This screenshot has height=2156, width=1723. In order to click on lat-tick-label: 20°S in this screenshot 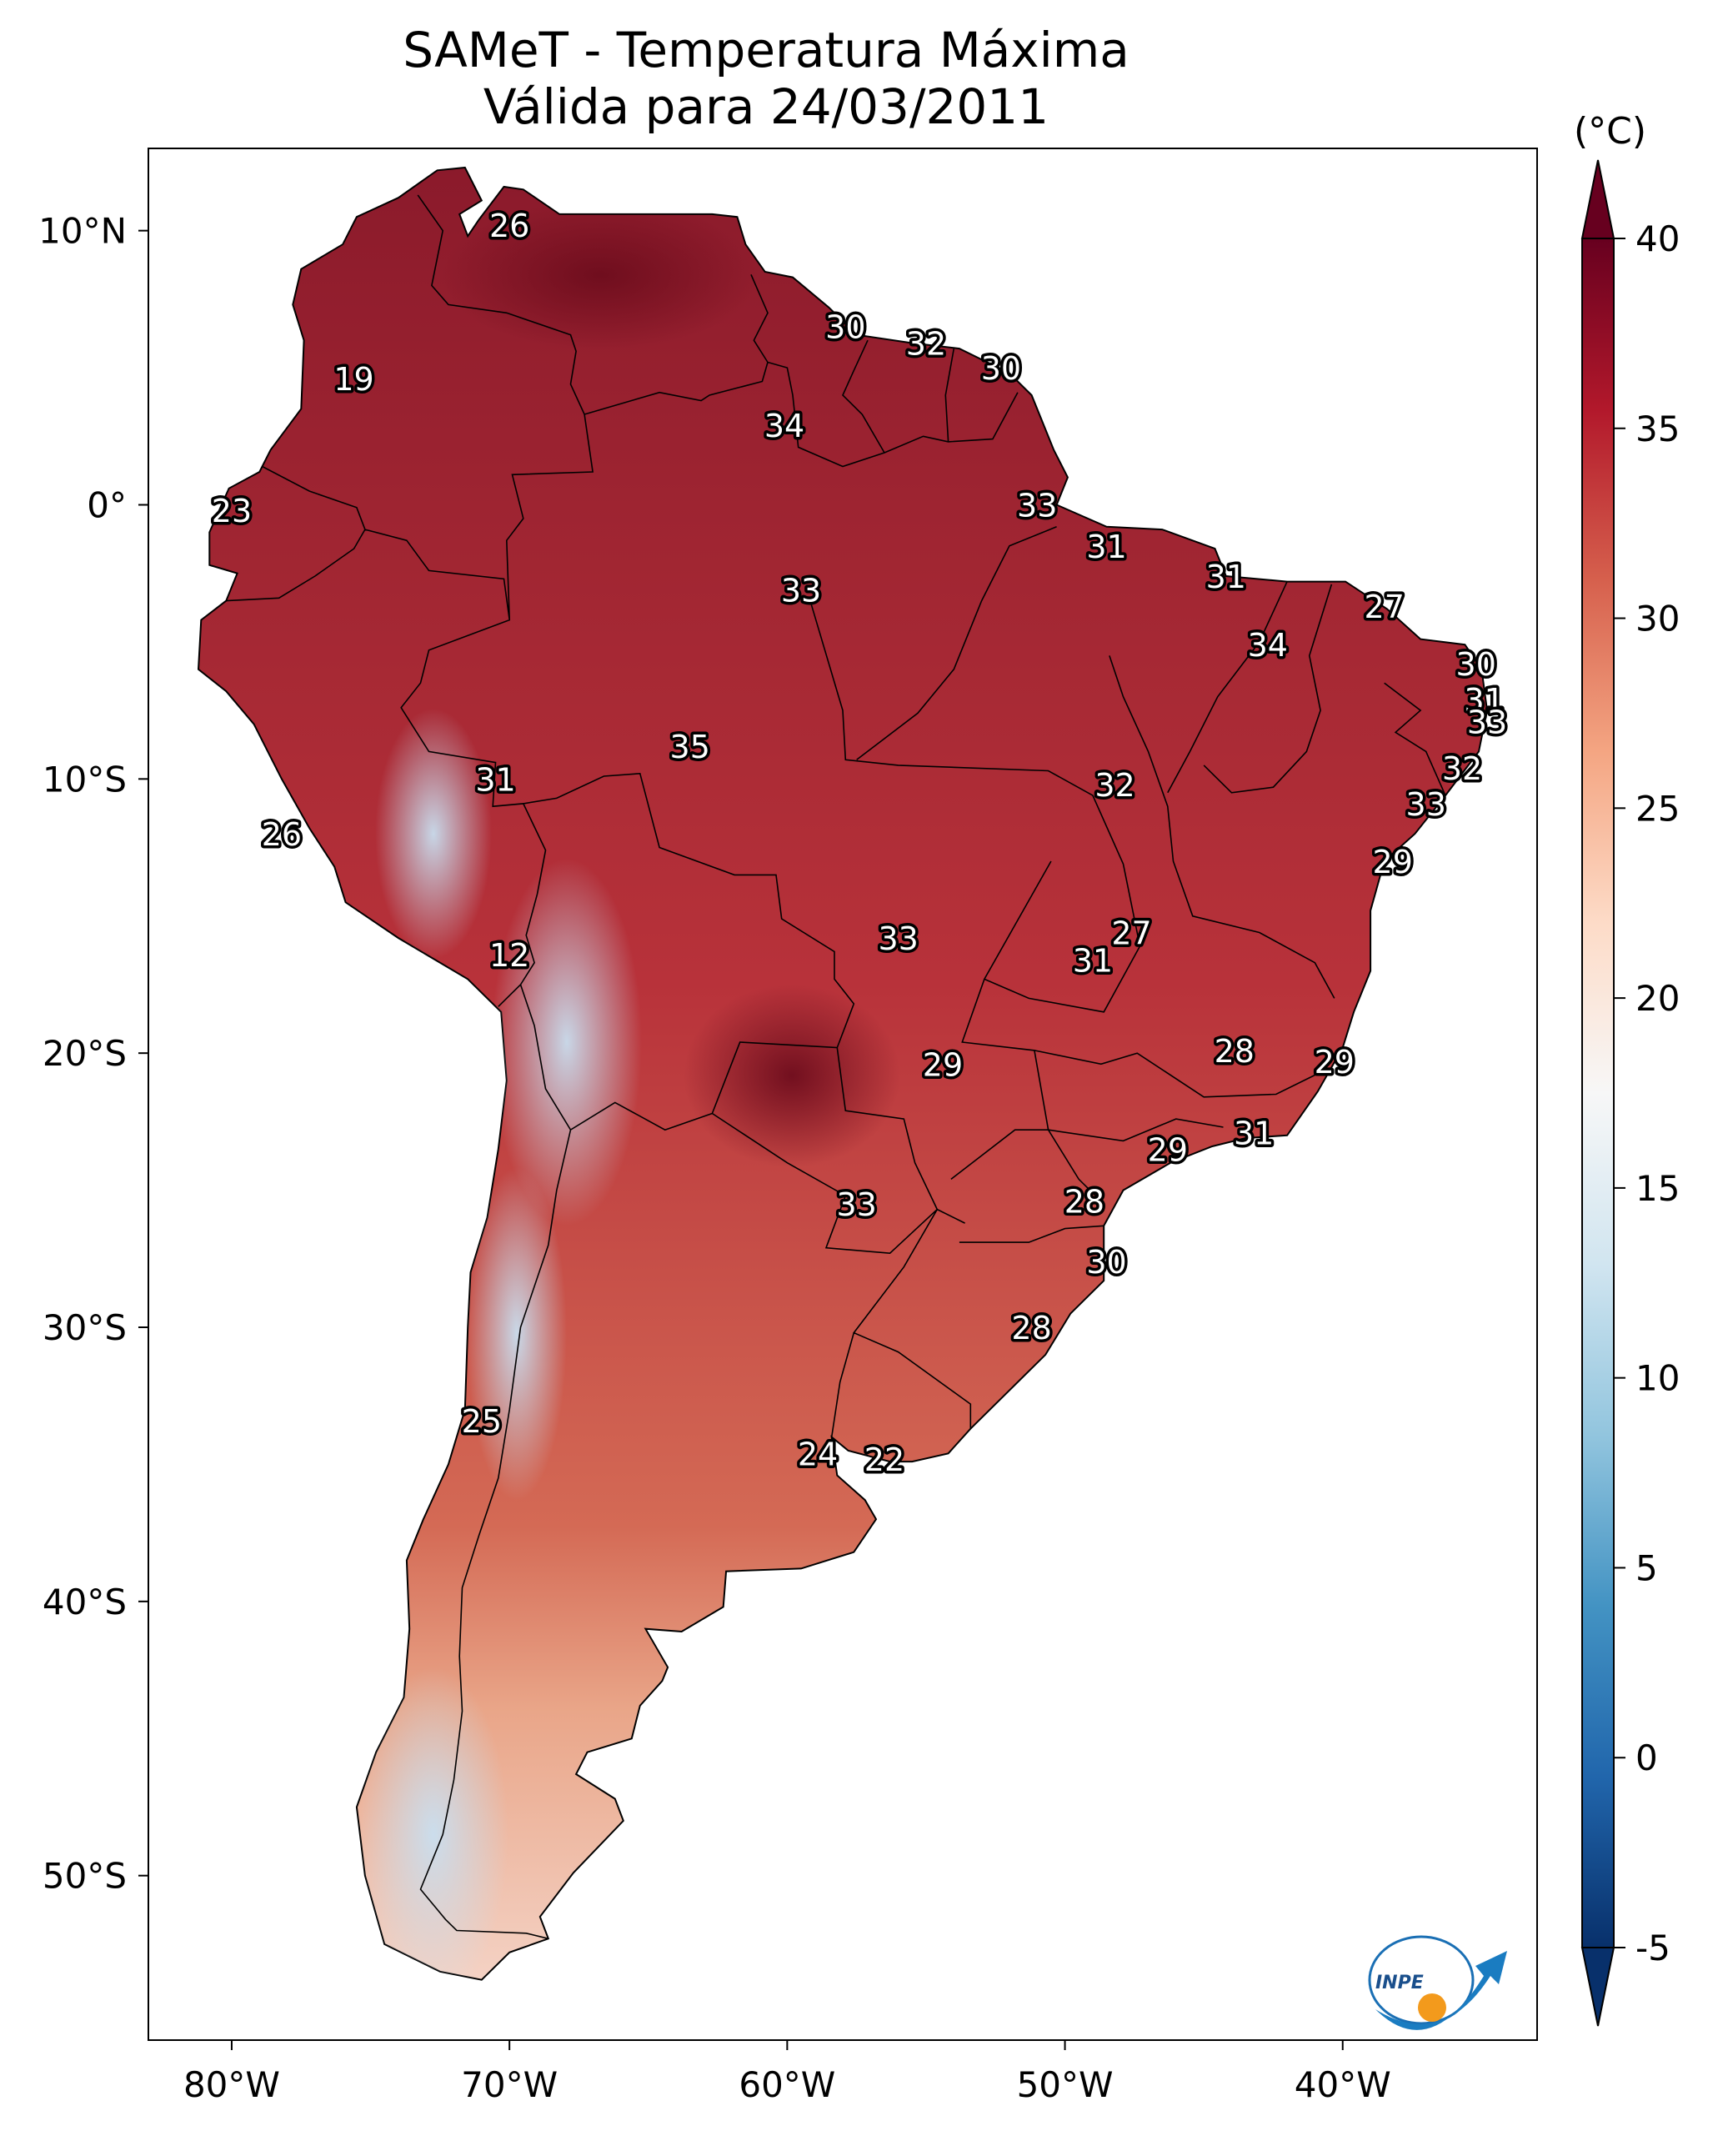, I will do `click(85, 1053)`.